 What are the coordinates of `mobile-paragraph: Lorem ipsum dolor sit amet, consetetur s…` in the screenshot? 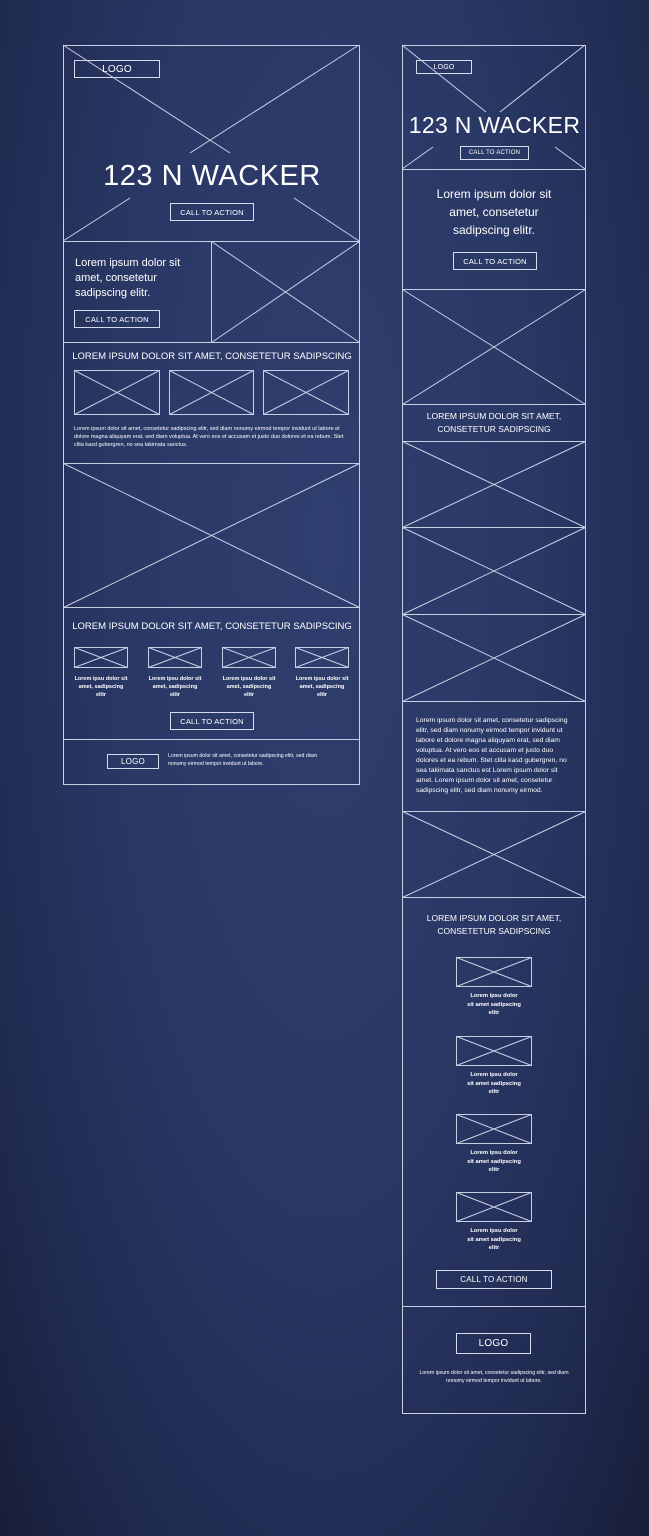 It's located at (492, 755).